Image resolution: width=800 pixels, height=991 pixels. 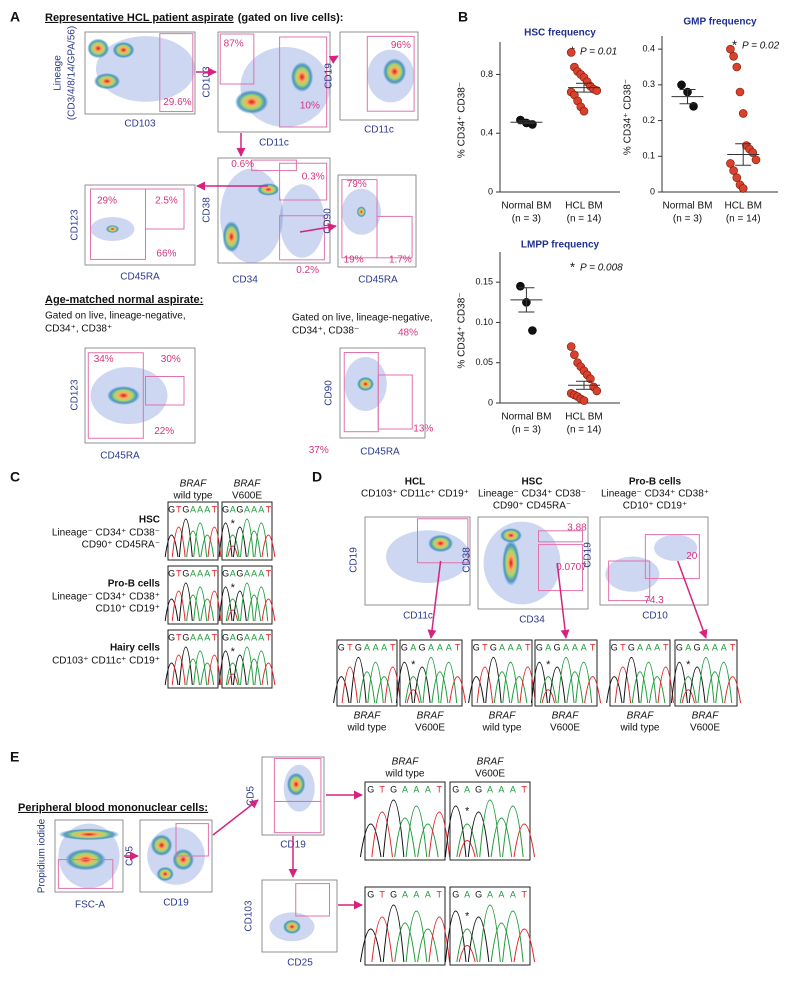 I want to click on n-label: (n = 3), so click(x=526, y=219).